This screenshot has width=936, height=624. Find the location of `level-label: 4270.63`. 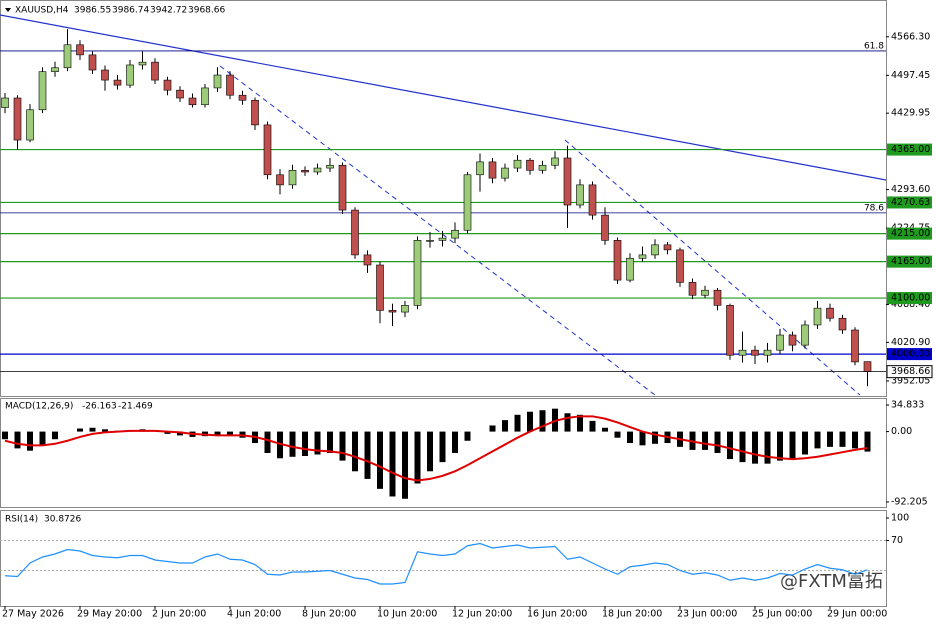

level-label: 4270.63 is located at coordinates (910, 202).